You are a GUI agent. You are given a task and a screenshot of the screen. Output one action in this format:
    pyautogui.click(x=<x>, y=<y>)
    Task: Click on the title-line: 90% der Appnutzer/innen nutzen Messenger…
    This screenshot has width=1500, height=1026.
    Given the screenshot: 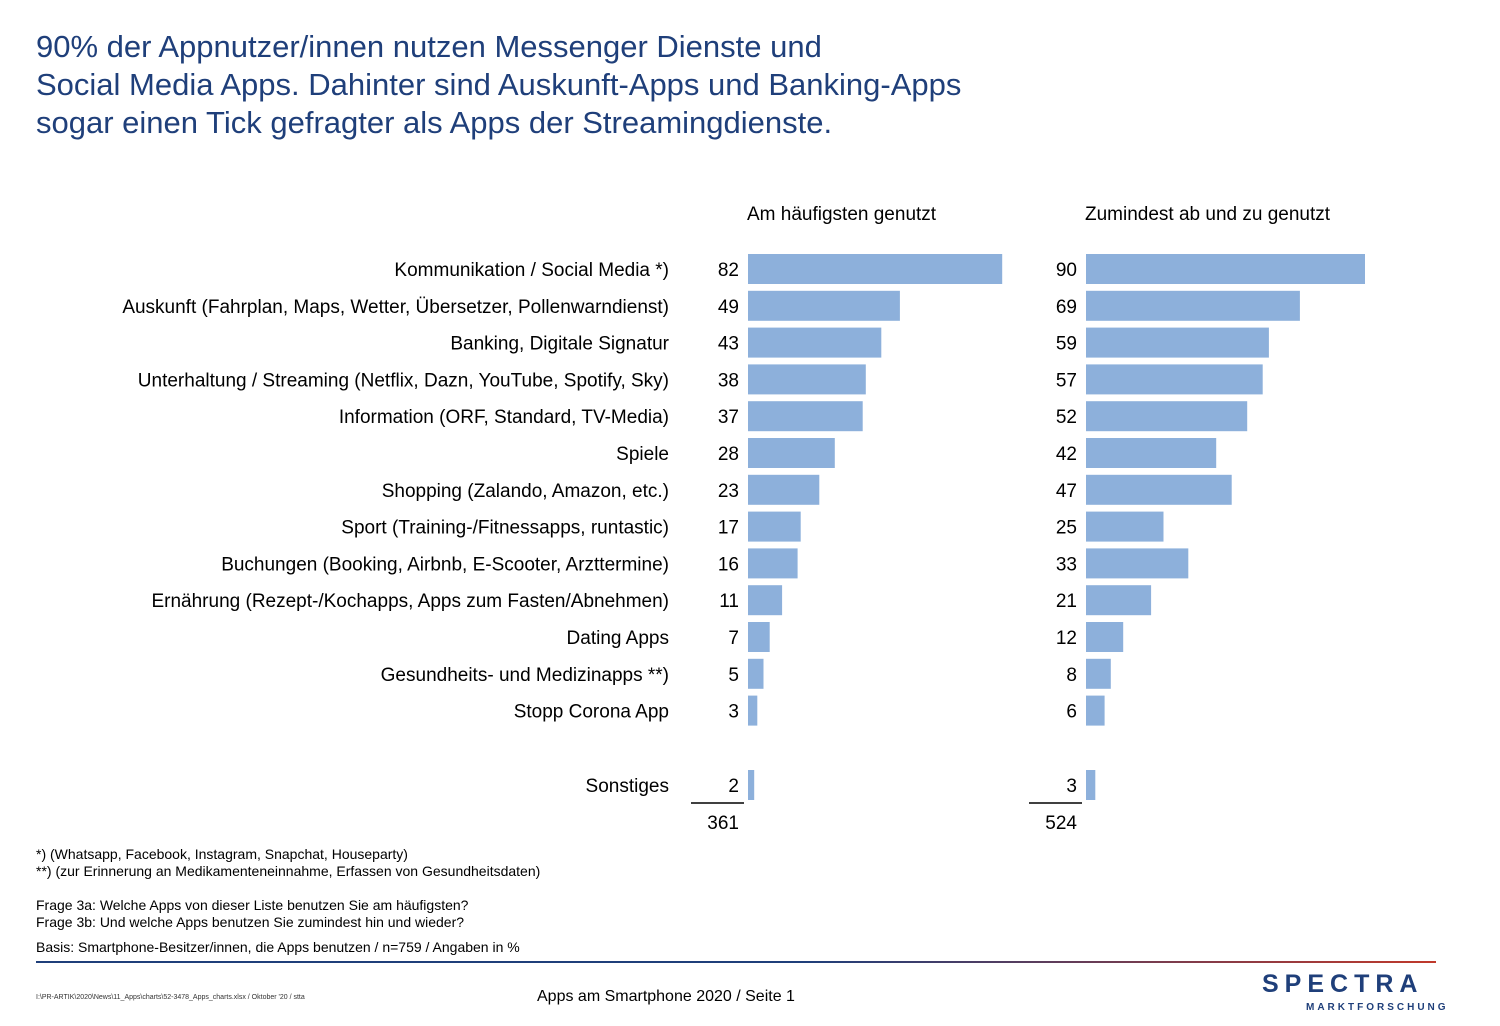 What is the action you would take?
    pyautogui.click(x=429, y=46)
    